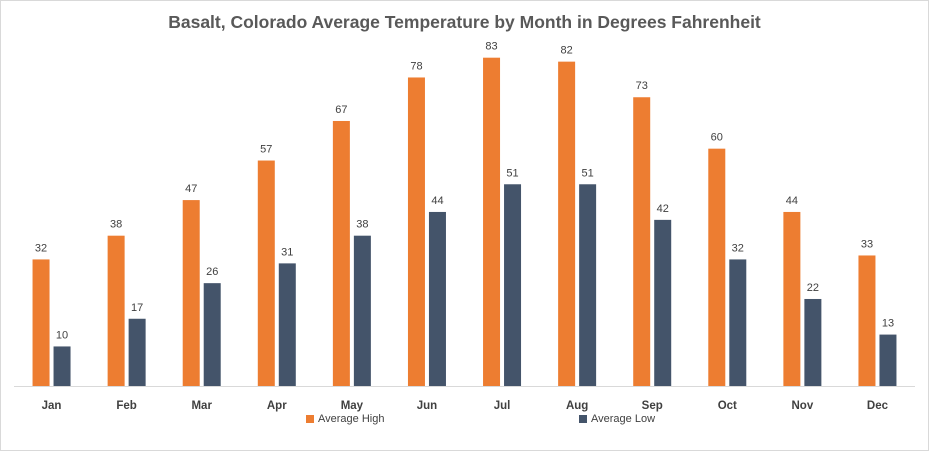 The image size is (929, 451). Describe the element at coordinates (652, 406) in the screenshot. I see `x-tick-label-sep: Sep` at that location.